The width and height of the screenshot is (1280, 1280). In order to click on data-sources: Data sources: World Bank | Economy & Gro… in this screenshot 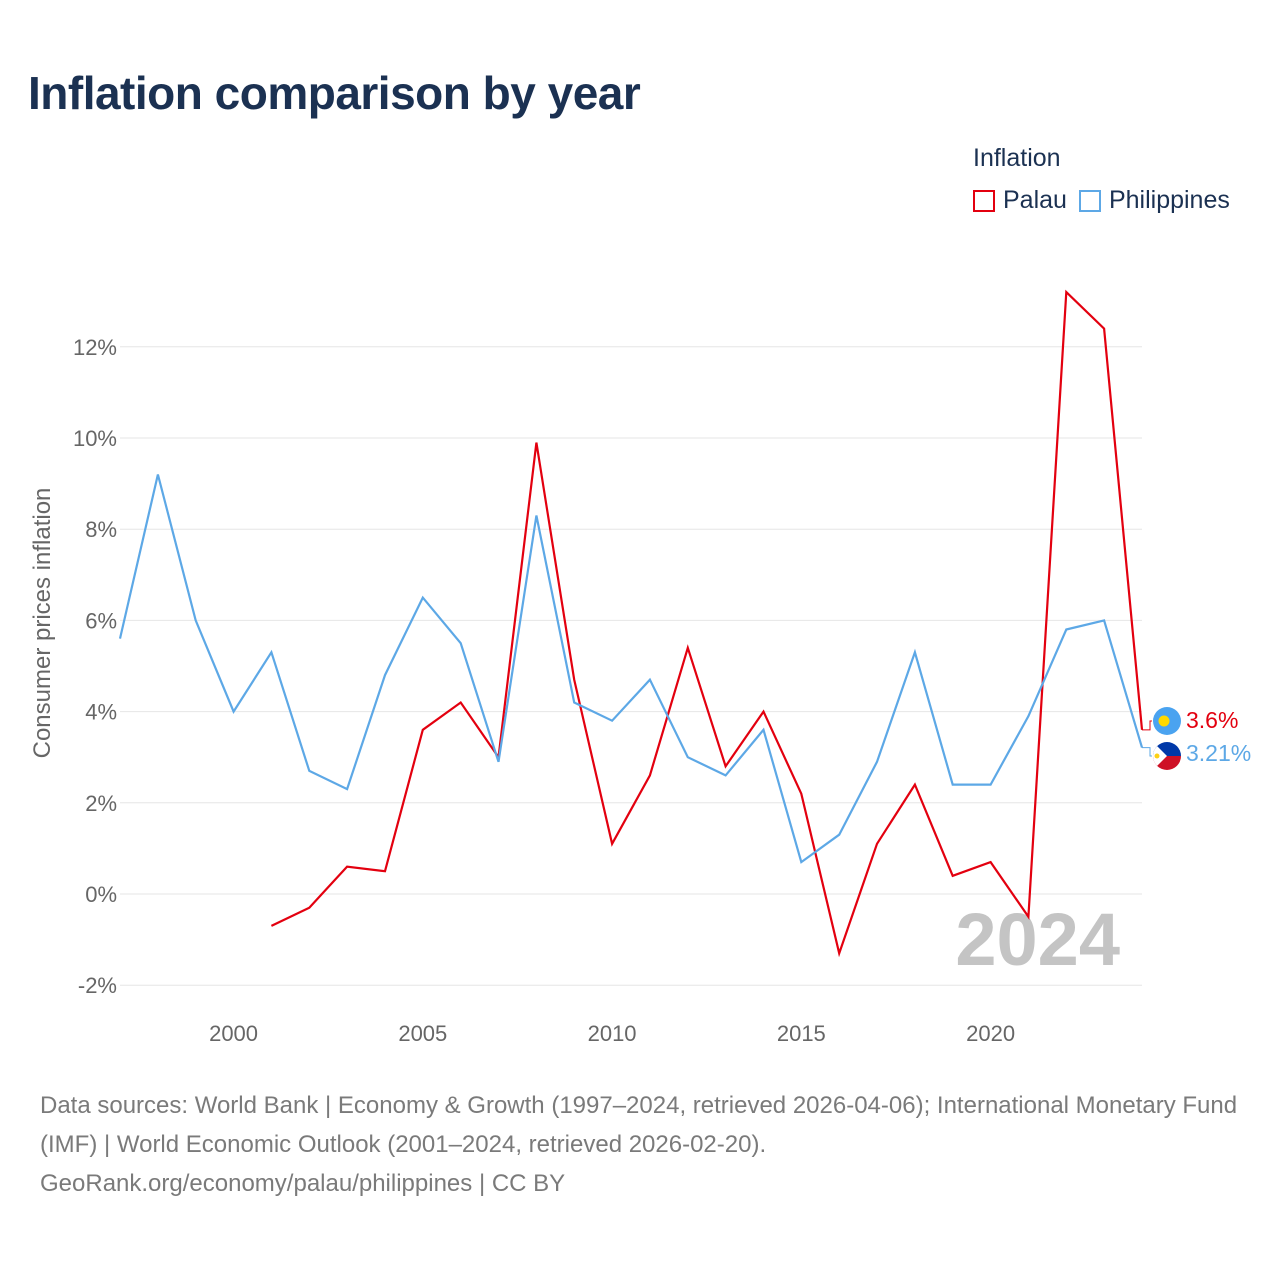, I will do `click(639, 1125)`.